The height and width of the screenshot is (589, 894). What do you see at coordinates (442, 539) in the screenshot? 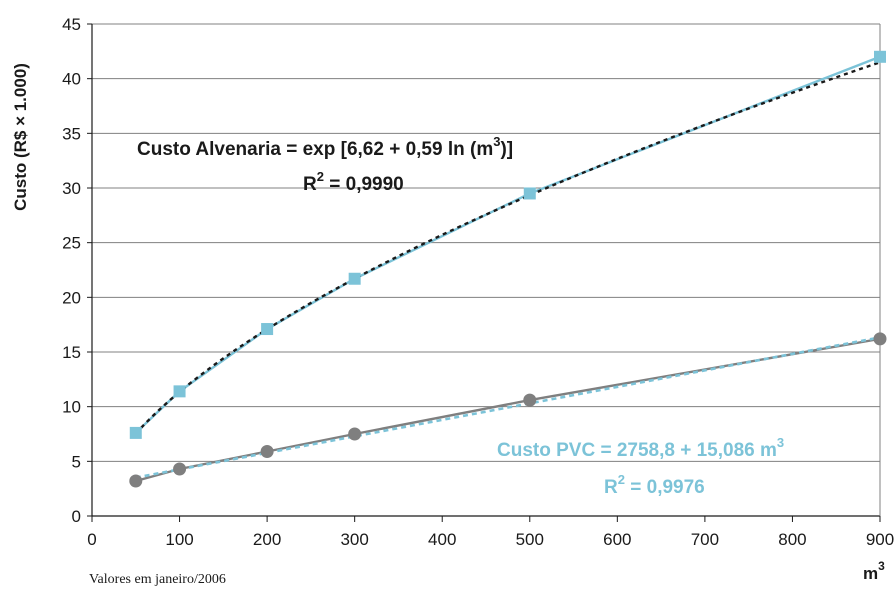
I see `x-tick-label: 400` at bounding box center [442, 539].